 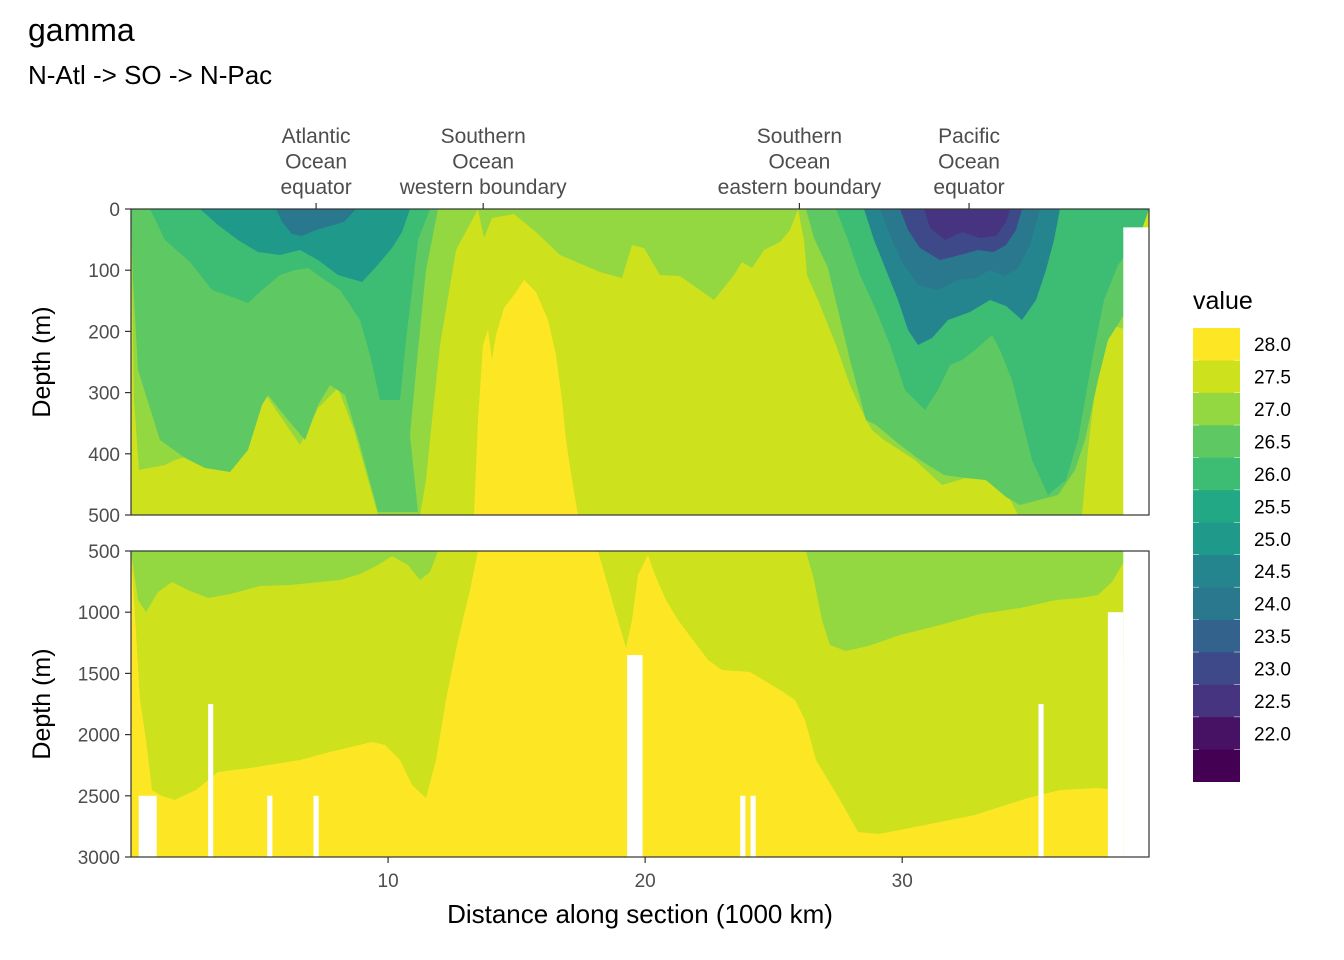 What do you see at coordinates (967, 224) in the screenshot?
I see `contour-band-22.5-pacific-surface-core` at bounding box center [967, 224].